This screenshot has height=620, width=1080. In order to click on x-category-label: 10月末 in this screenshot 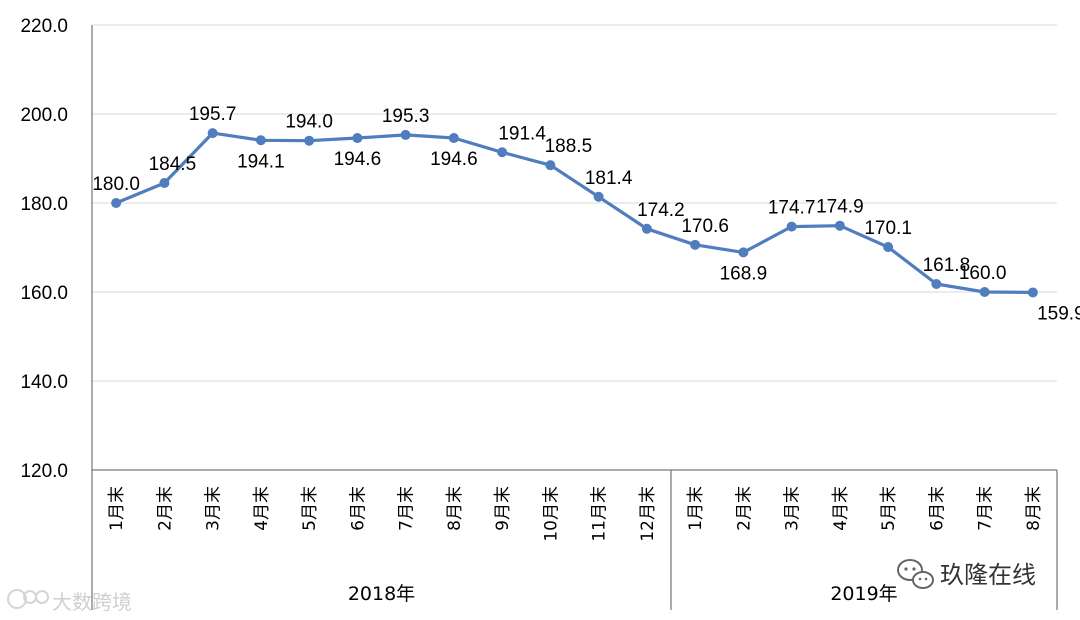, I will do `click(551, 514)`.